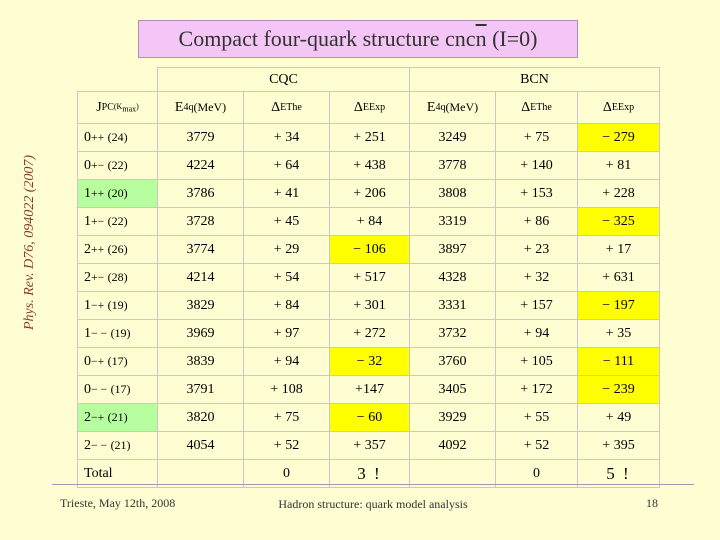 The width and height of the screenshot is (720, 540). Describe the element at coordinates (369, 193) in the screenshot. I see `cqc-delta-exp: + 206` at that location.